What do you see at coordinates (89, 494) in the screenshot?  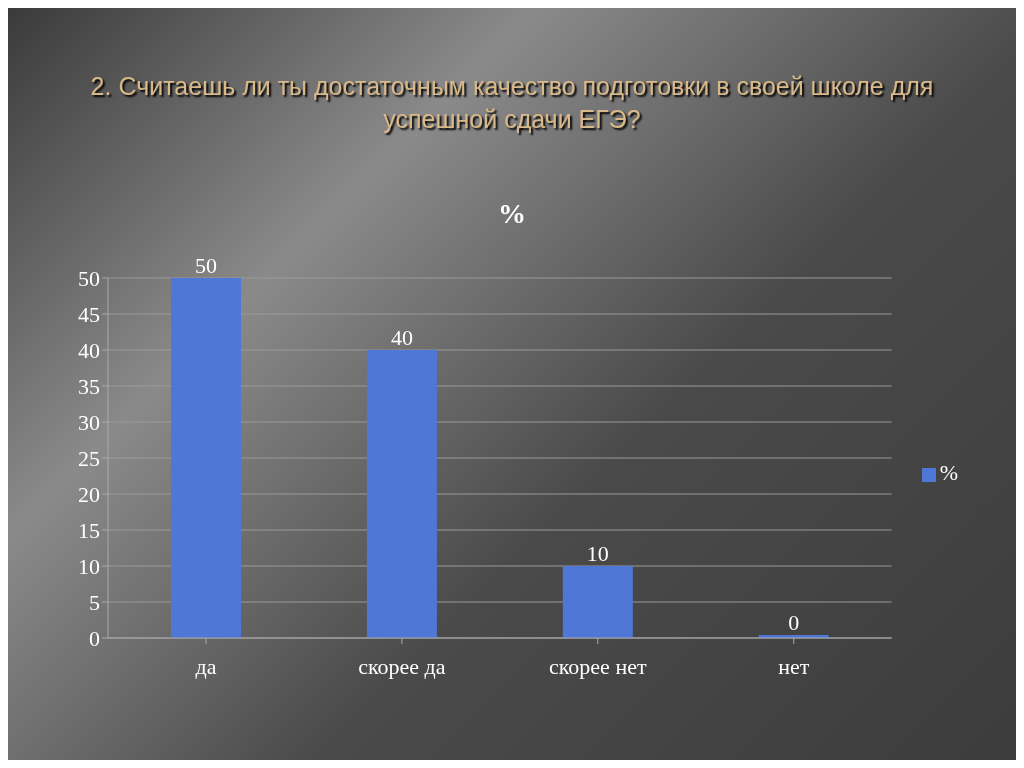 I see `y-tick-label: 20` at bounding box center [89, 494].